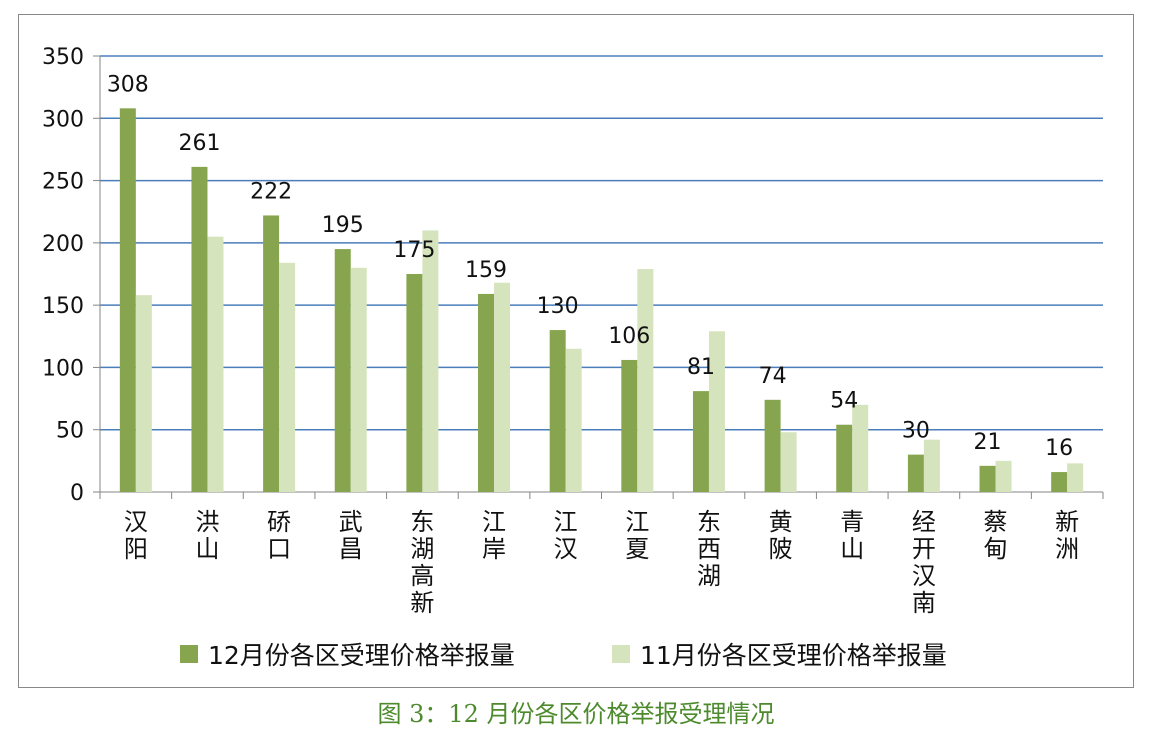  What do you see at coordinates (781, 549) in the screenshot?
I see `x-tick-label: 陂` at bounding box center [781, 549].